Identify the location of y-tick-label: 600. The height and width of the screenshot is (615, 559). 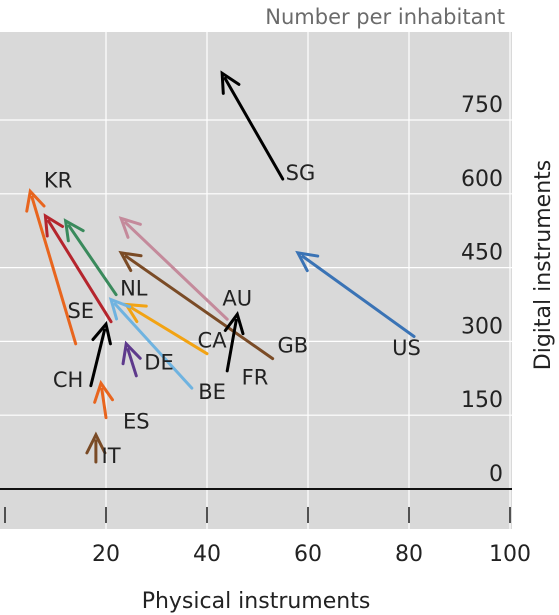
(482, 179).